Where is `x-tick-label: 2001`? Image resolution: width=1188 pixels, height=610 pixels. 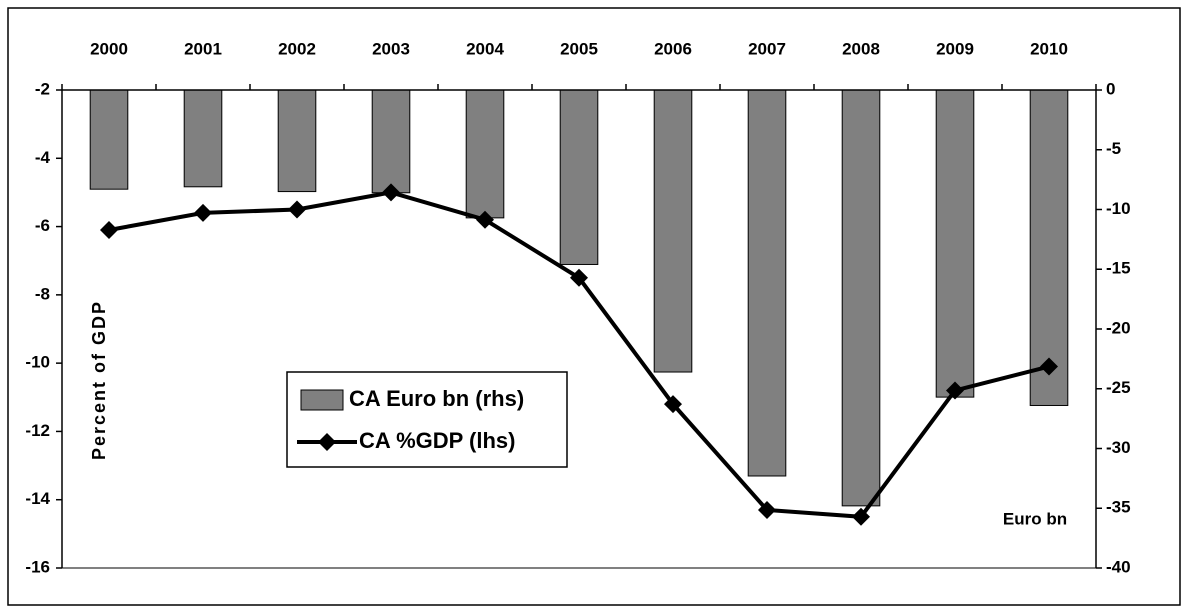 x-tick-label: 2001 is located at coordinates (203, 48).